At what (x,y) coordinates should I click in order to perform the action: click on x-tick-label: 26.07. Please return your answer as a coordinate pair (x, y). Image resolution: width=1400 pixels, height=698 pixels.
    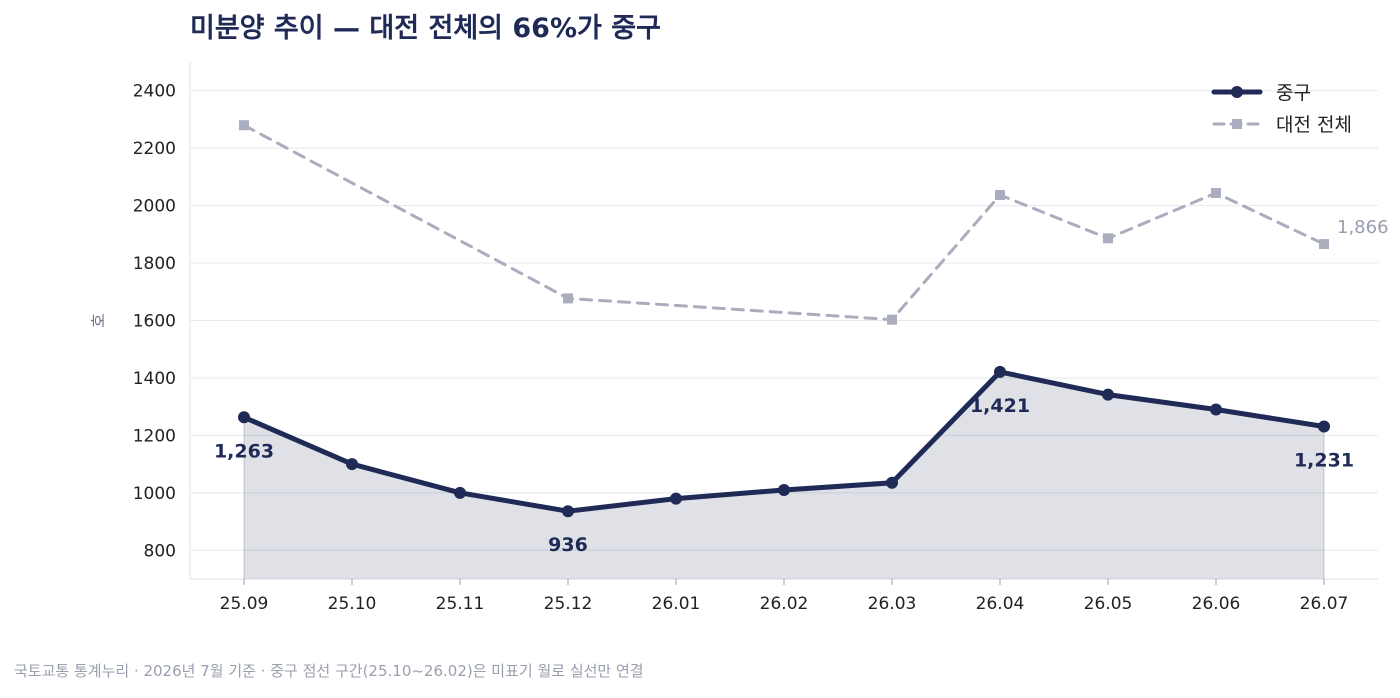
    Looking at the image, I should click on (1324, 604).